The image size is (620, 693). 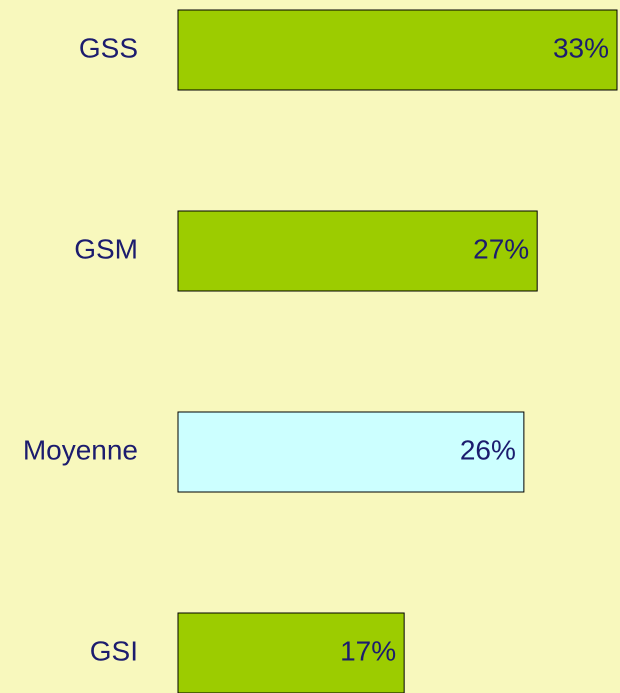 What do you see at coordinates (80, 449) in the screenshot?
I see `category-label: Moyenne` at bounding box center [80, 449].